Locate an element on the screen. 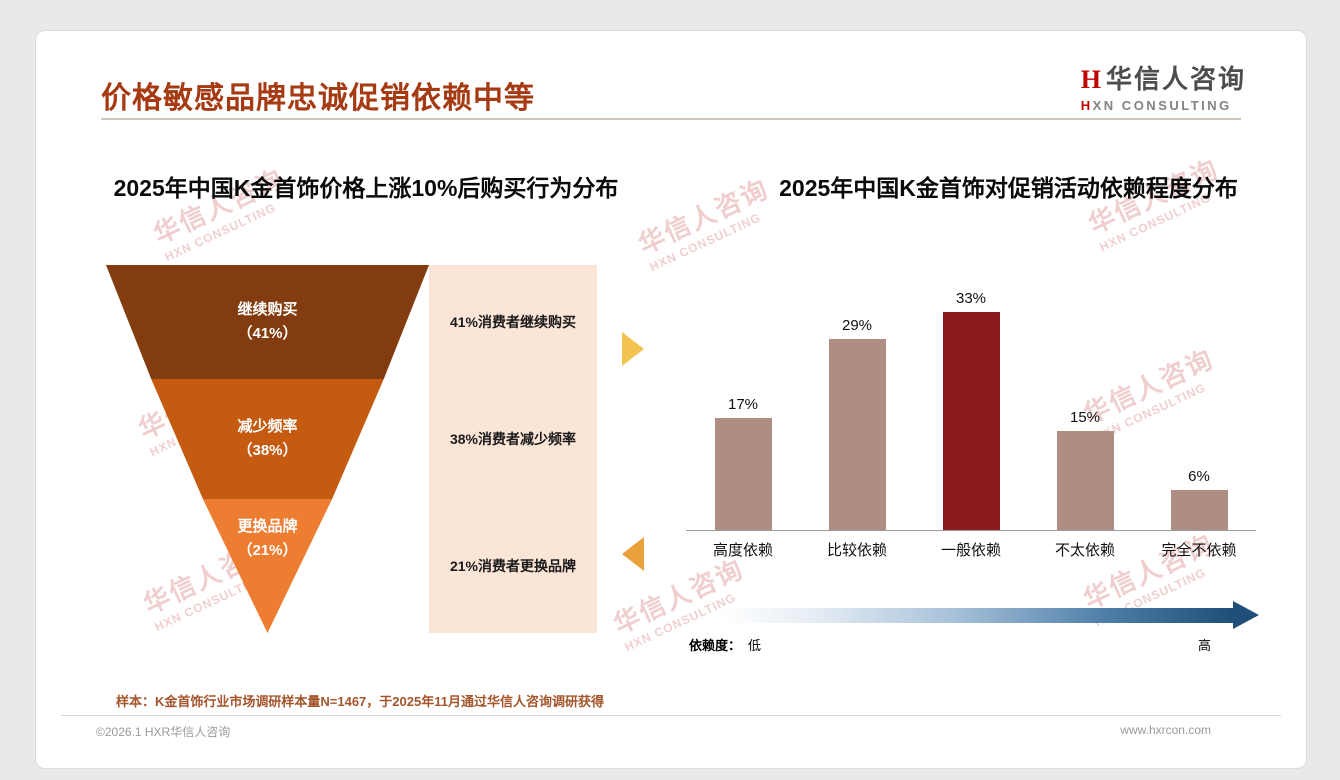  bar-category-label: 比较依赖 is located at coordinates (856, 550).